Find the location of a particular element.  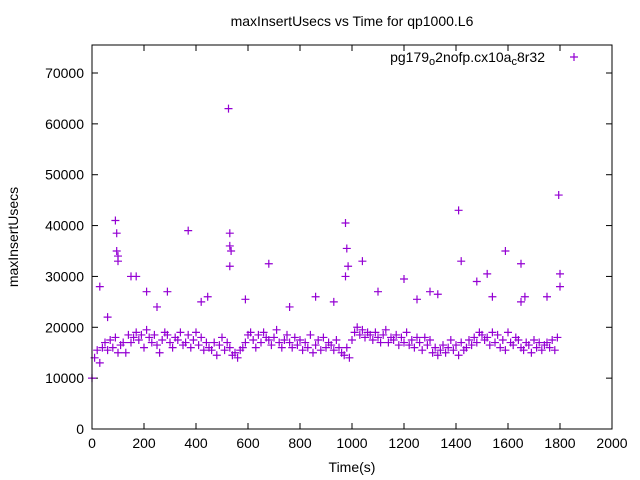

y-tick-label: 10000 is located at coordinates (64, 378).